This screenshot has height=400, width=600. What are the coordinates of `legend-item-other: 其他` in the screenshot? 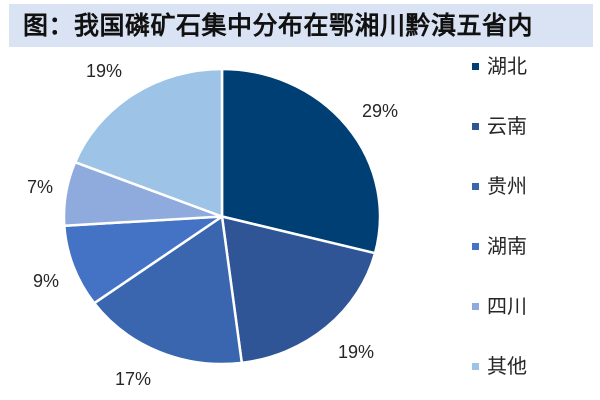 It's located at (499, 366).